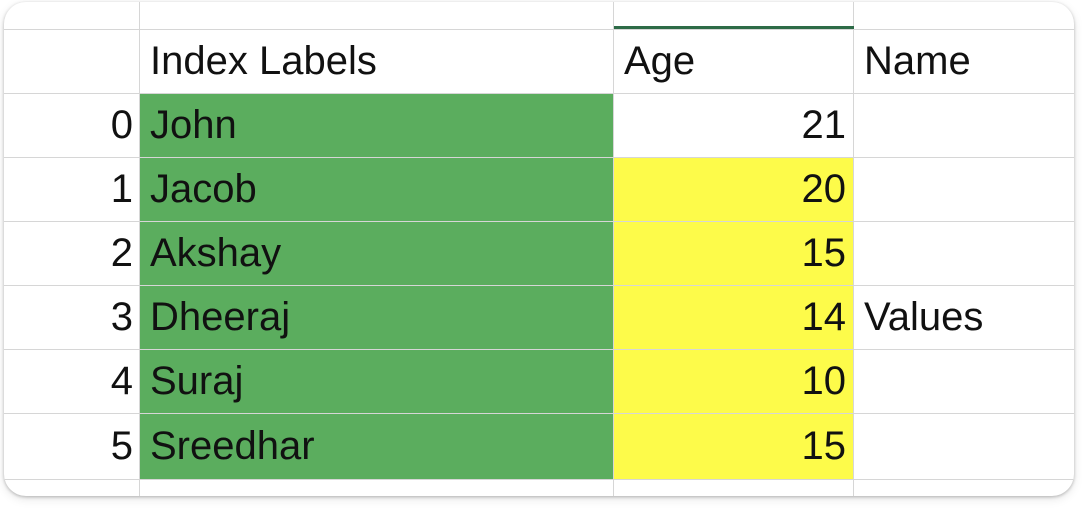 Image resolution: width=1082 pixels, height=508 pixels. I want to click on age-cell: 21, so click(824, 125).